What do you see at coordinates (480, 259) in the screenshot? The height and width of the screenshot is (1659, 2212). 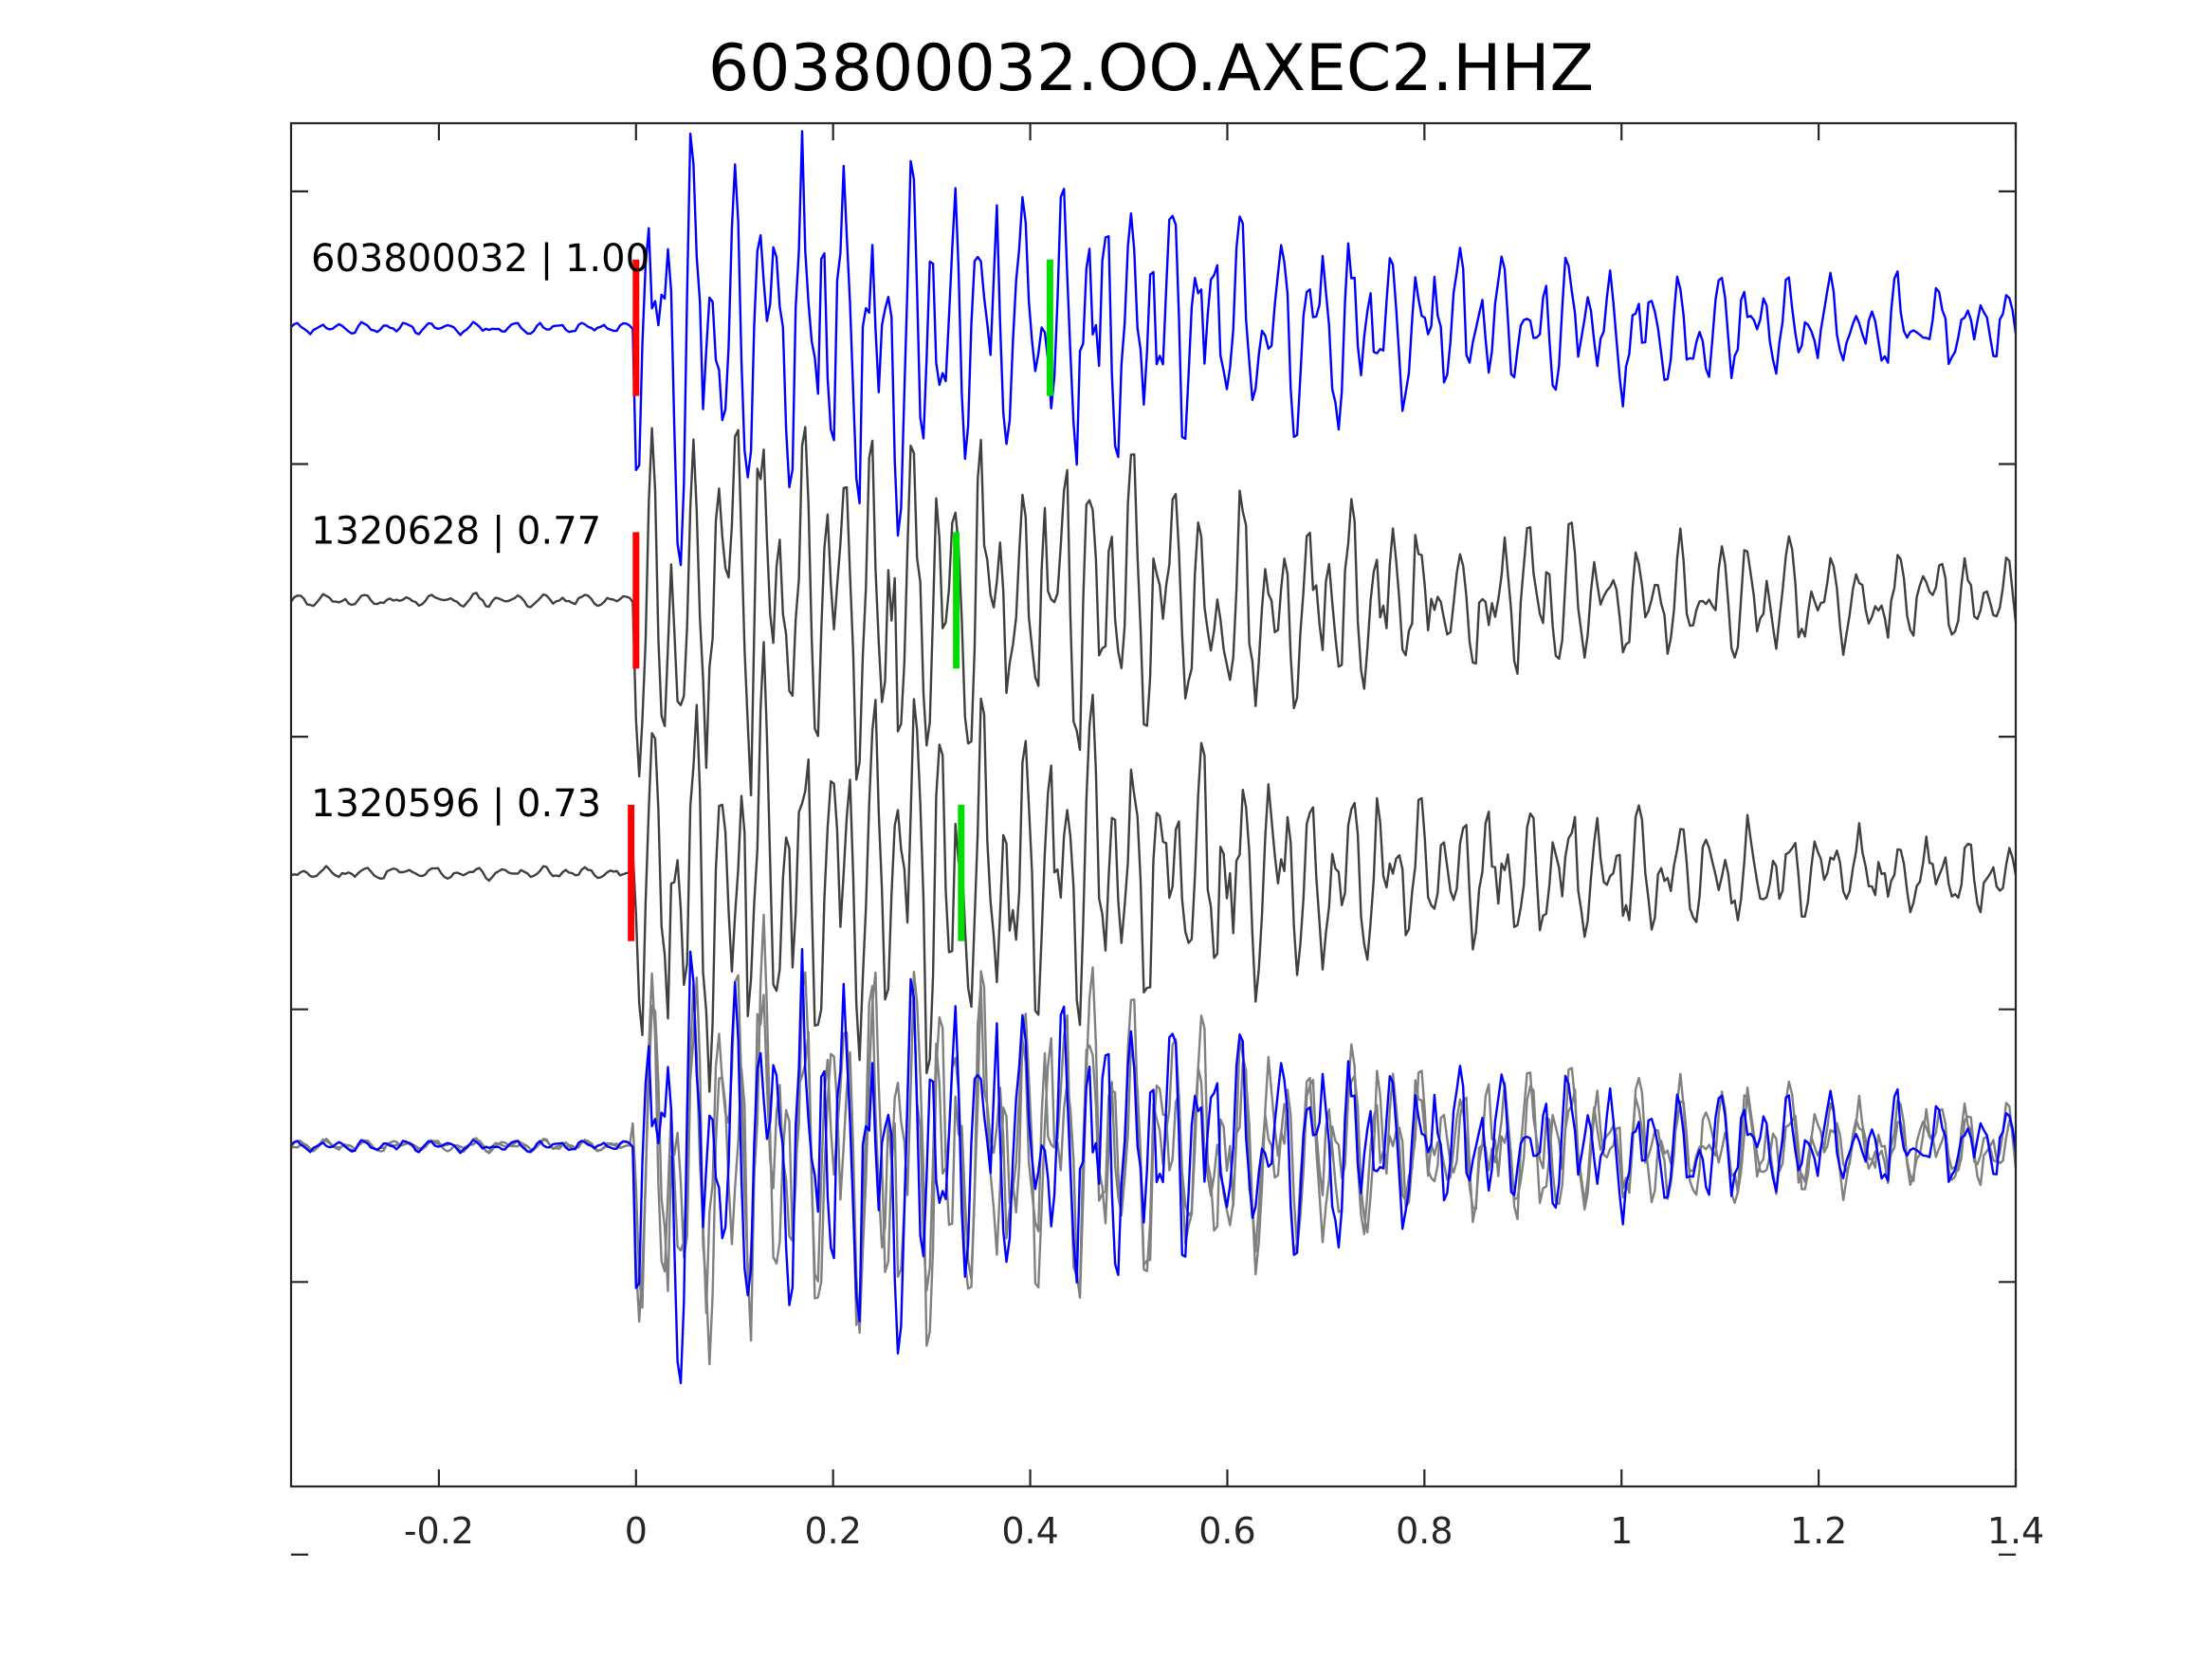 I see `trace-label: 603800032 | 1.00` at bounding box center [480, 259].